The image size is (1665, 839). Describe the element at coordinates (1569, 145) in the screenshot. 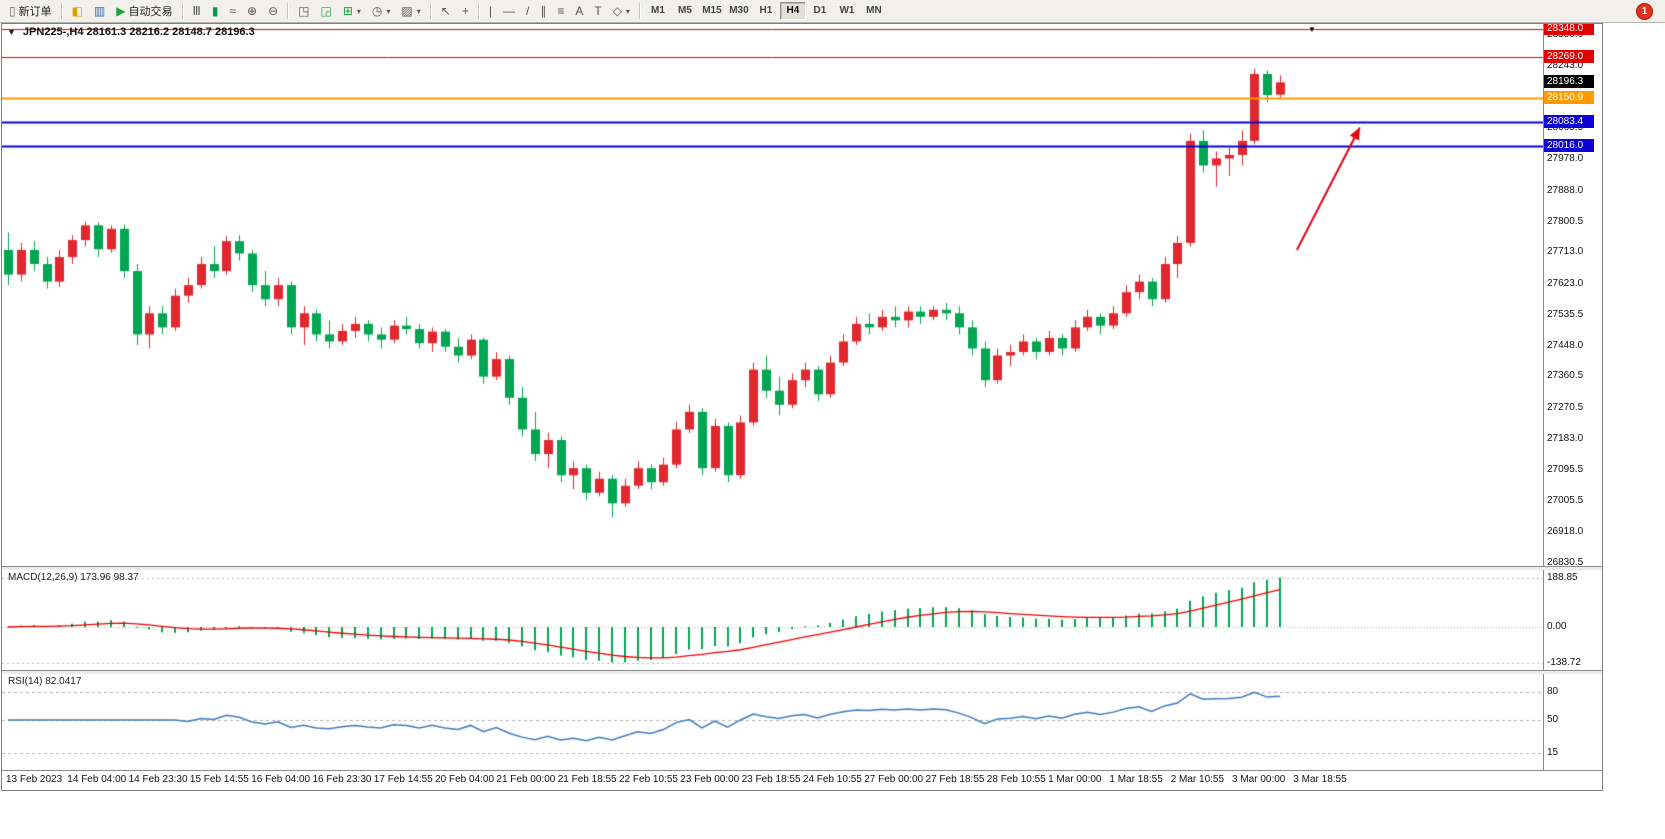

I see `price-level-badge: 28016.0` at that location.